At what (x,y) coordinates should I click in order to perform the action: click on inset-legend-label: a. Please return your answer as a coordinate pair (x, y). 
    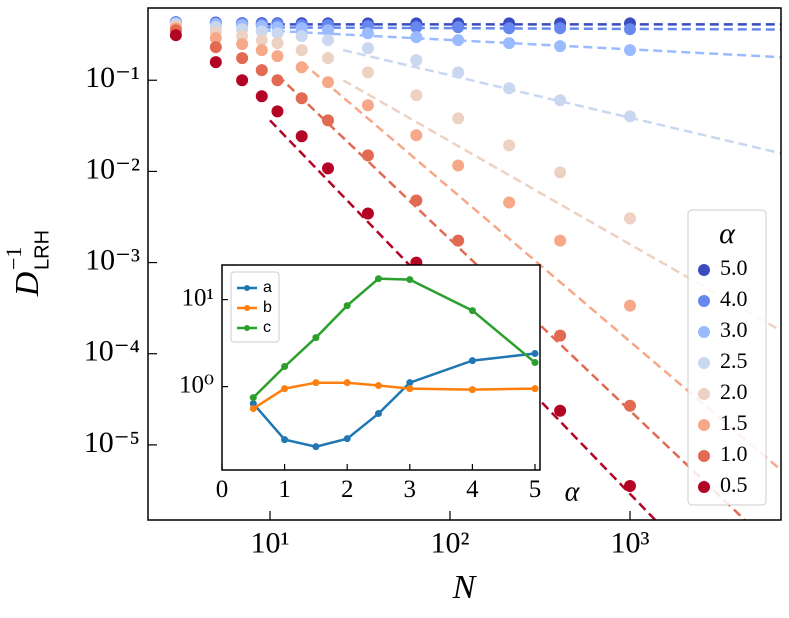
    Looking at the image, I should click on (267, 287).